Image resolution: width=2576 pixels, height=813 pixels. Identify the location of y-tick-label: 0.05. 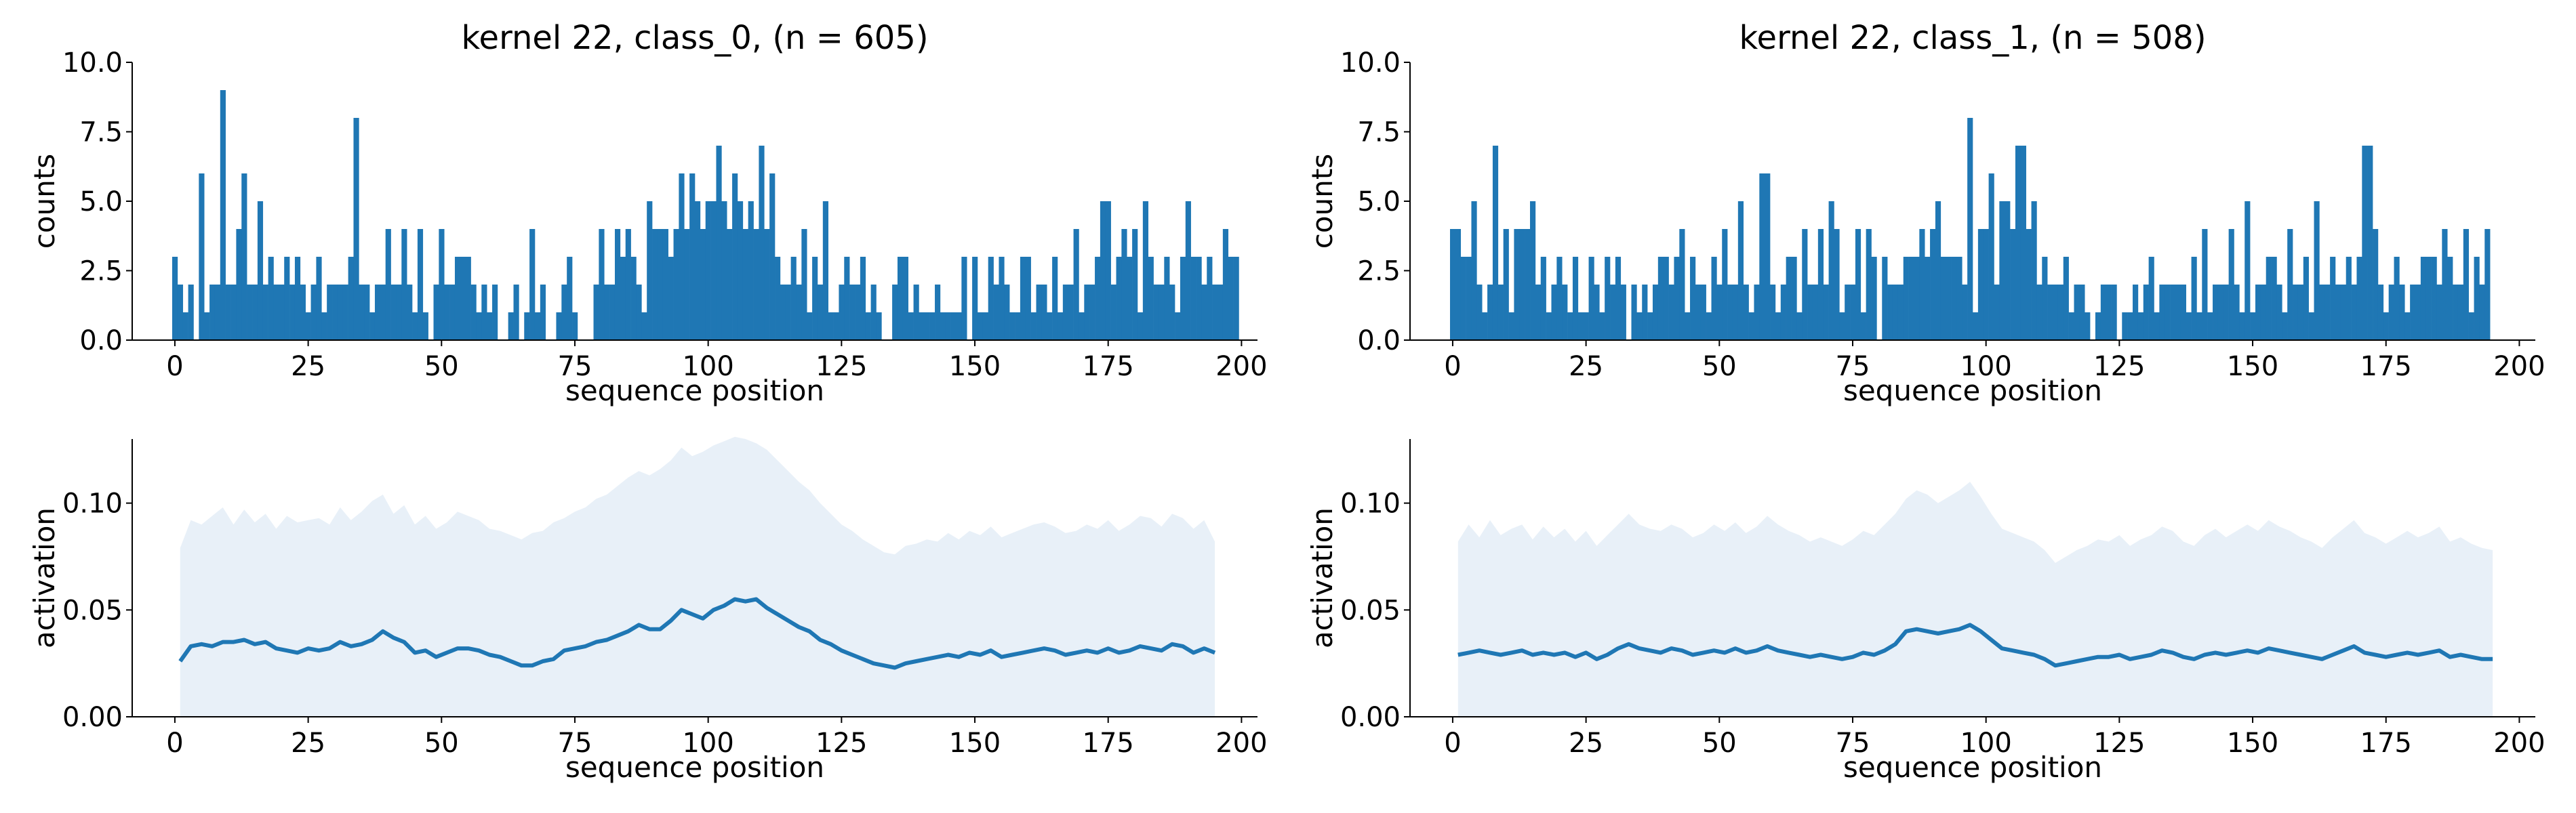
(92, 610).